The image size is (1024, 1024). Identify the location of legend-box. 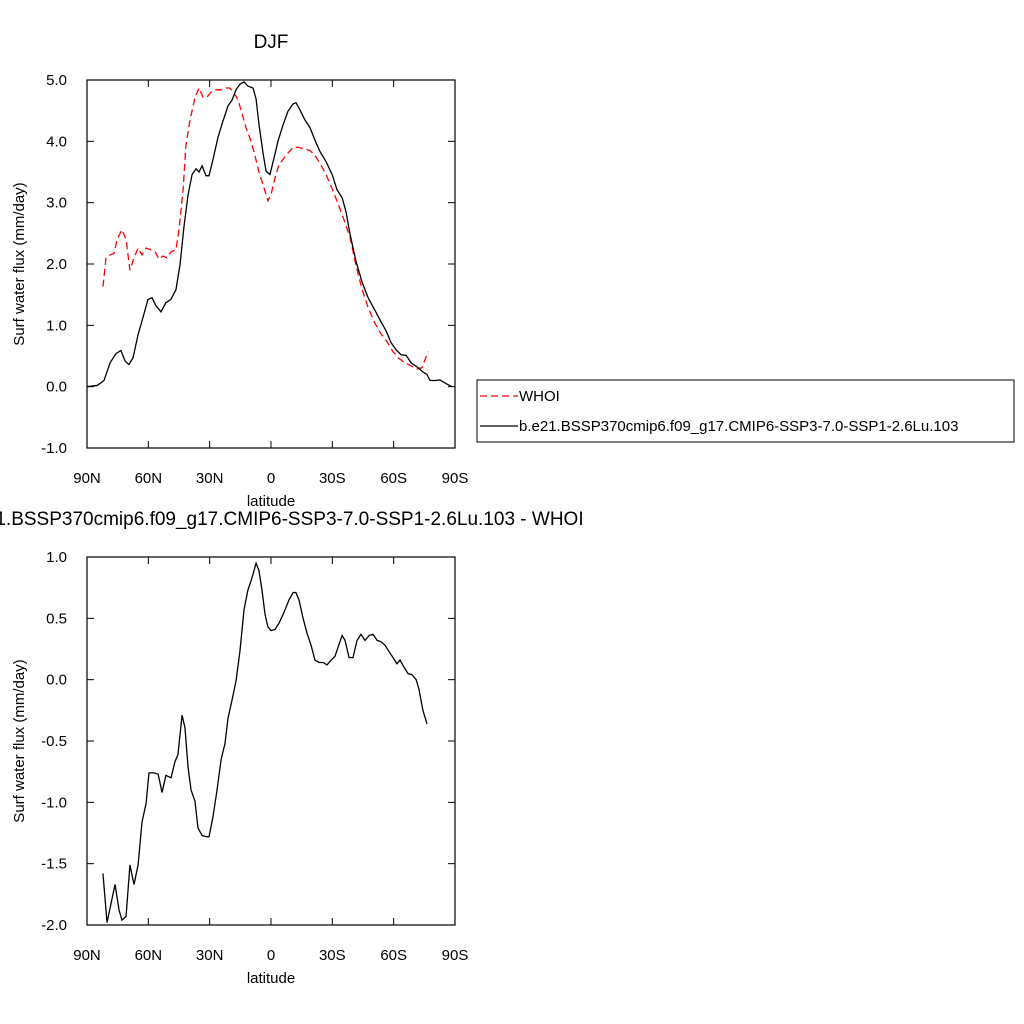
(745, 411).